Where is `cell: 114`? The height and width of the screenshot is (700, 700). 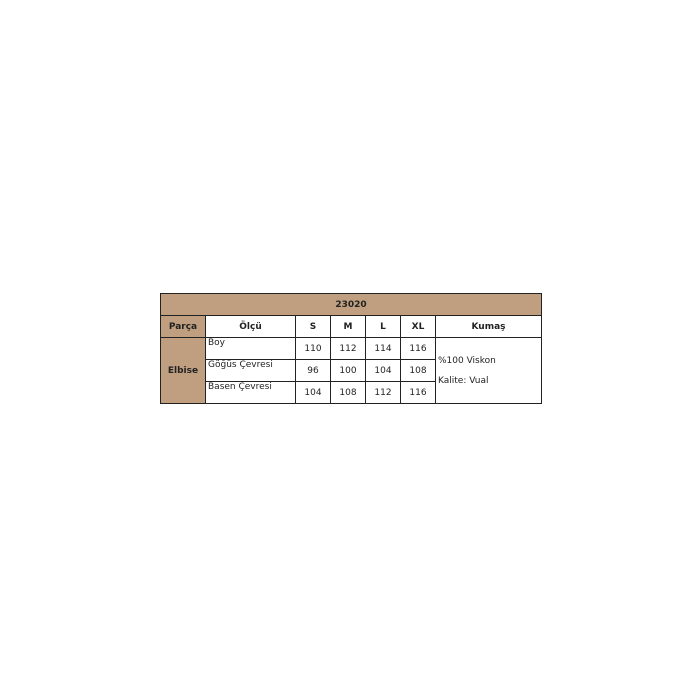 cell: 114 is located at coordinates (383, 348).